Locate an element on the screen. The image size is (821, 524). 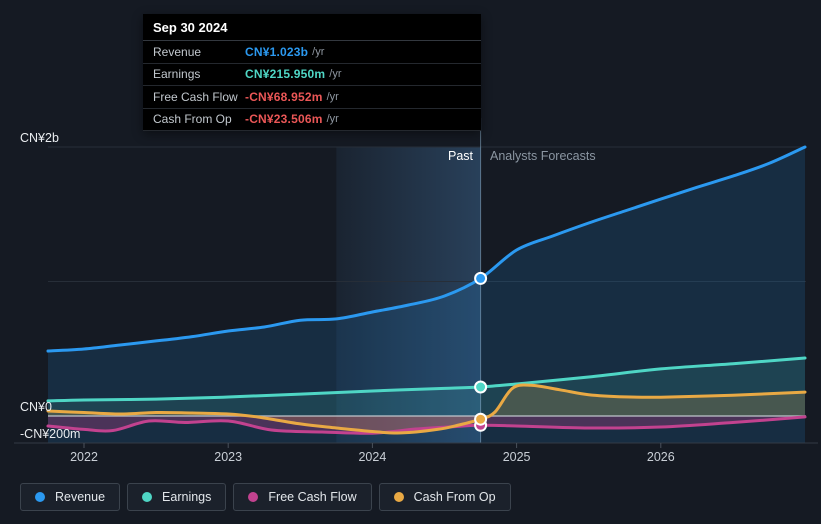
legend-item-label: Earnings is located at coordinates (187, 497).